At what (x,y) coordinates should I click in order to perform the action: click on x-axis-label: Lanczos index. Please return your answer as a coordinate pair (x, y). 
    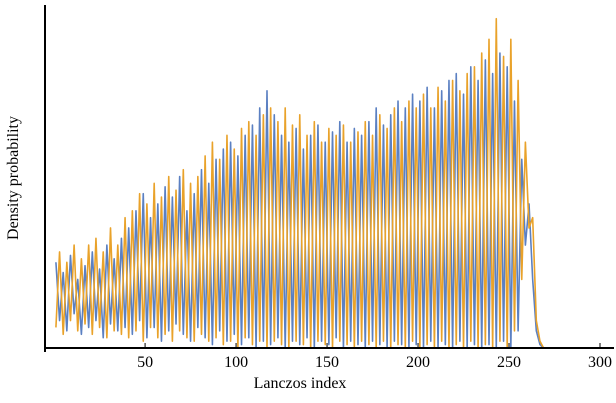
    Looking at the image, I should click on (300, 383).